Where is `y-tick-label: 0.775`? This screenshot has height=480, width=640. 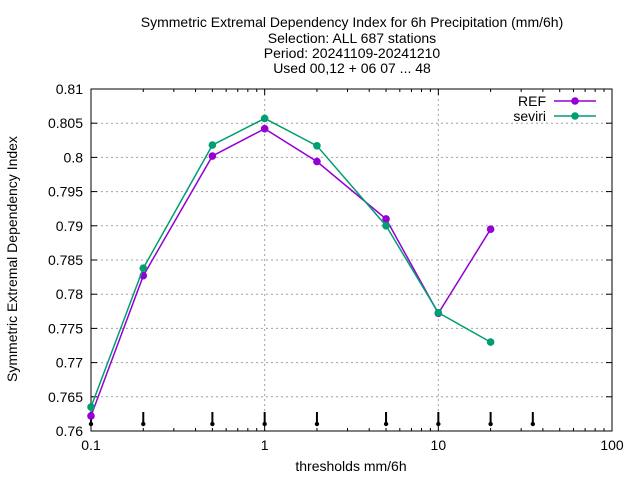 y-tick-label: 0.775 is located at coordinates (65, 328).